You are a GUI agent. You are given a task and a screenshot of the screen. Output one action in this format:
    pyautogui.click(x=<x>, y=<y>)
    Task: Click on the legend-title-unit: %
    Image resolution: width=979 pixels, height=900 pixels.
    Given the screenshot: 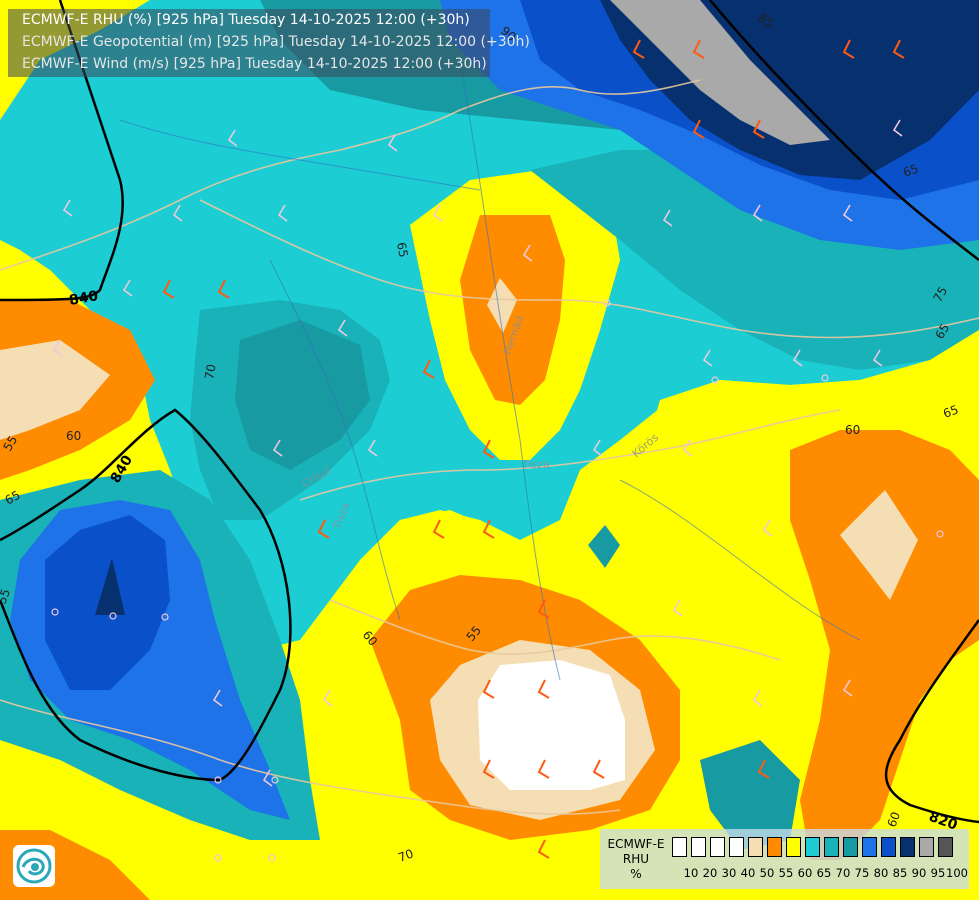 What is the action you would take?
    pyautogui.click(x=636, y=874)
    